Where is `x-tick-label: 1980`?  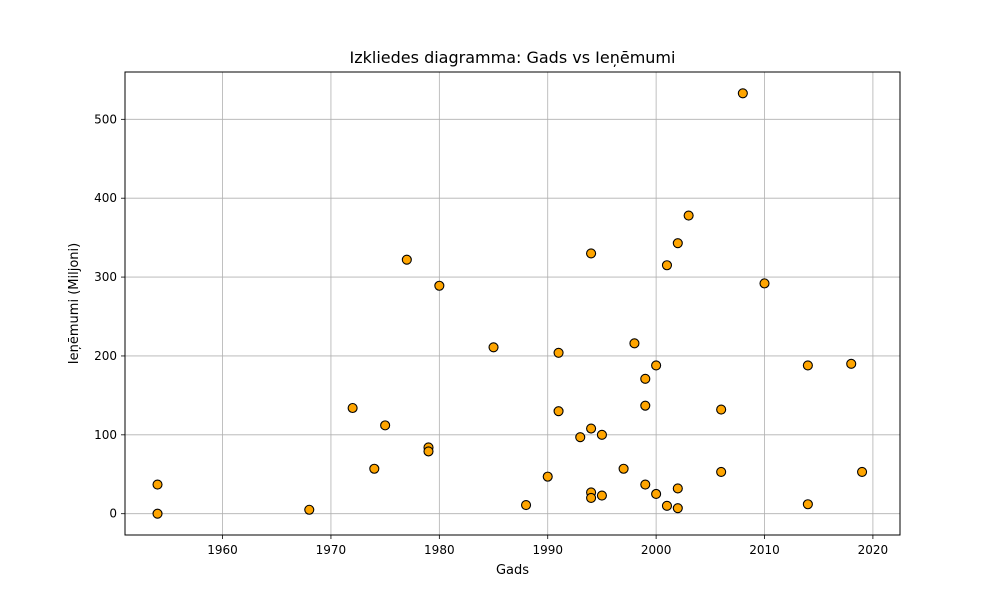
x-tick-label: 1980 is located at coordinates (439, 550).